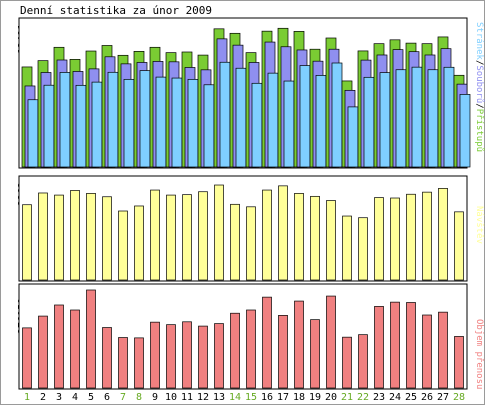  I want to click on x-tick-label: 25, so click(411, 397).